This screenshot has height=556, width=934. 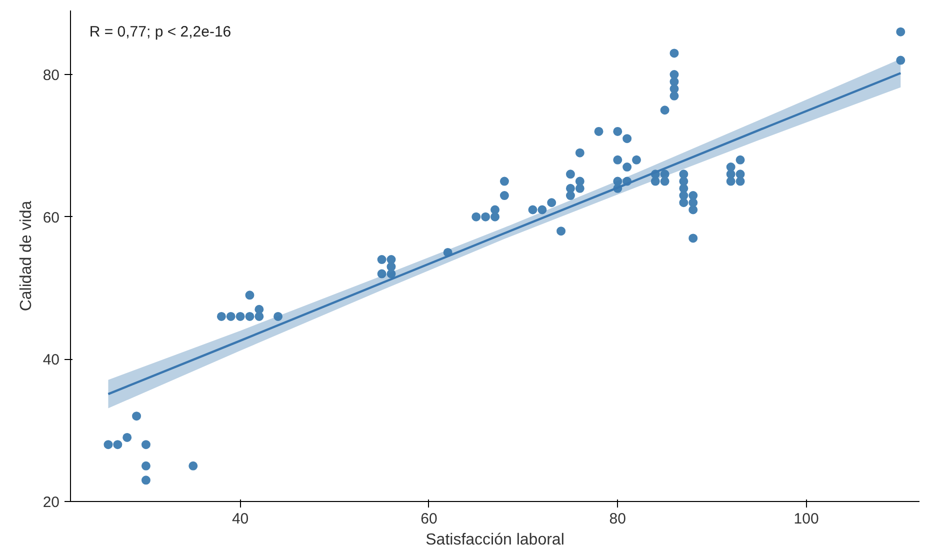 What do you see at coordinates (240, 519) in the screenshot?
I see `x-tick-label: 40` at bounding box center [240, 519].